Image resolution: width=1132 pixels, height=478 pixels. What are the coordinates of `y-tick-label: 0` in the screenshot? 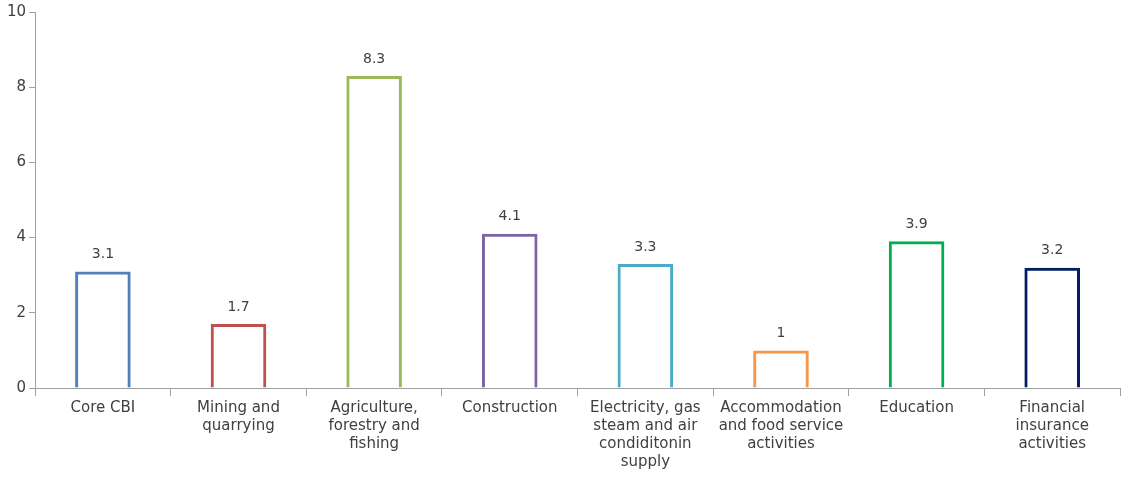 It's located at (21, 386).